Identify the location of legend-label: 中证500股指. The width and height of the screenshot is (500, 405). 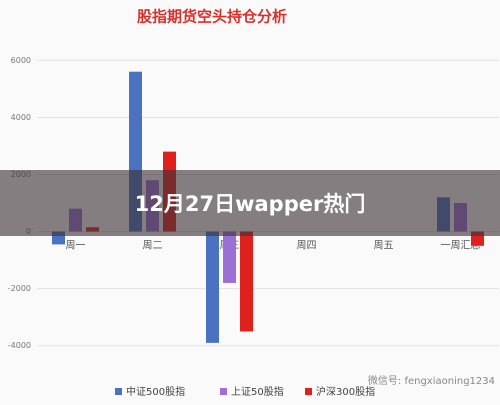
(155, 391).